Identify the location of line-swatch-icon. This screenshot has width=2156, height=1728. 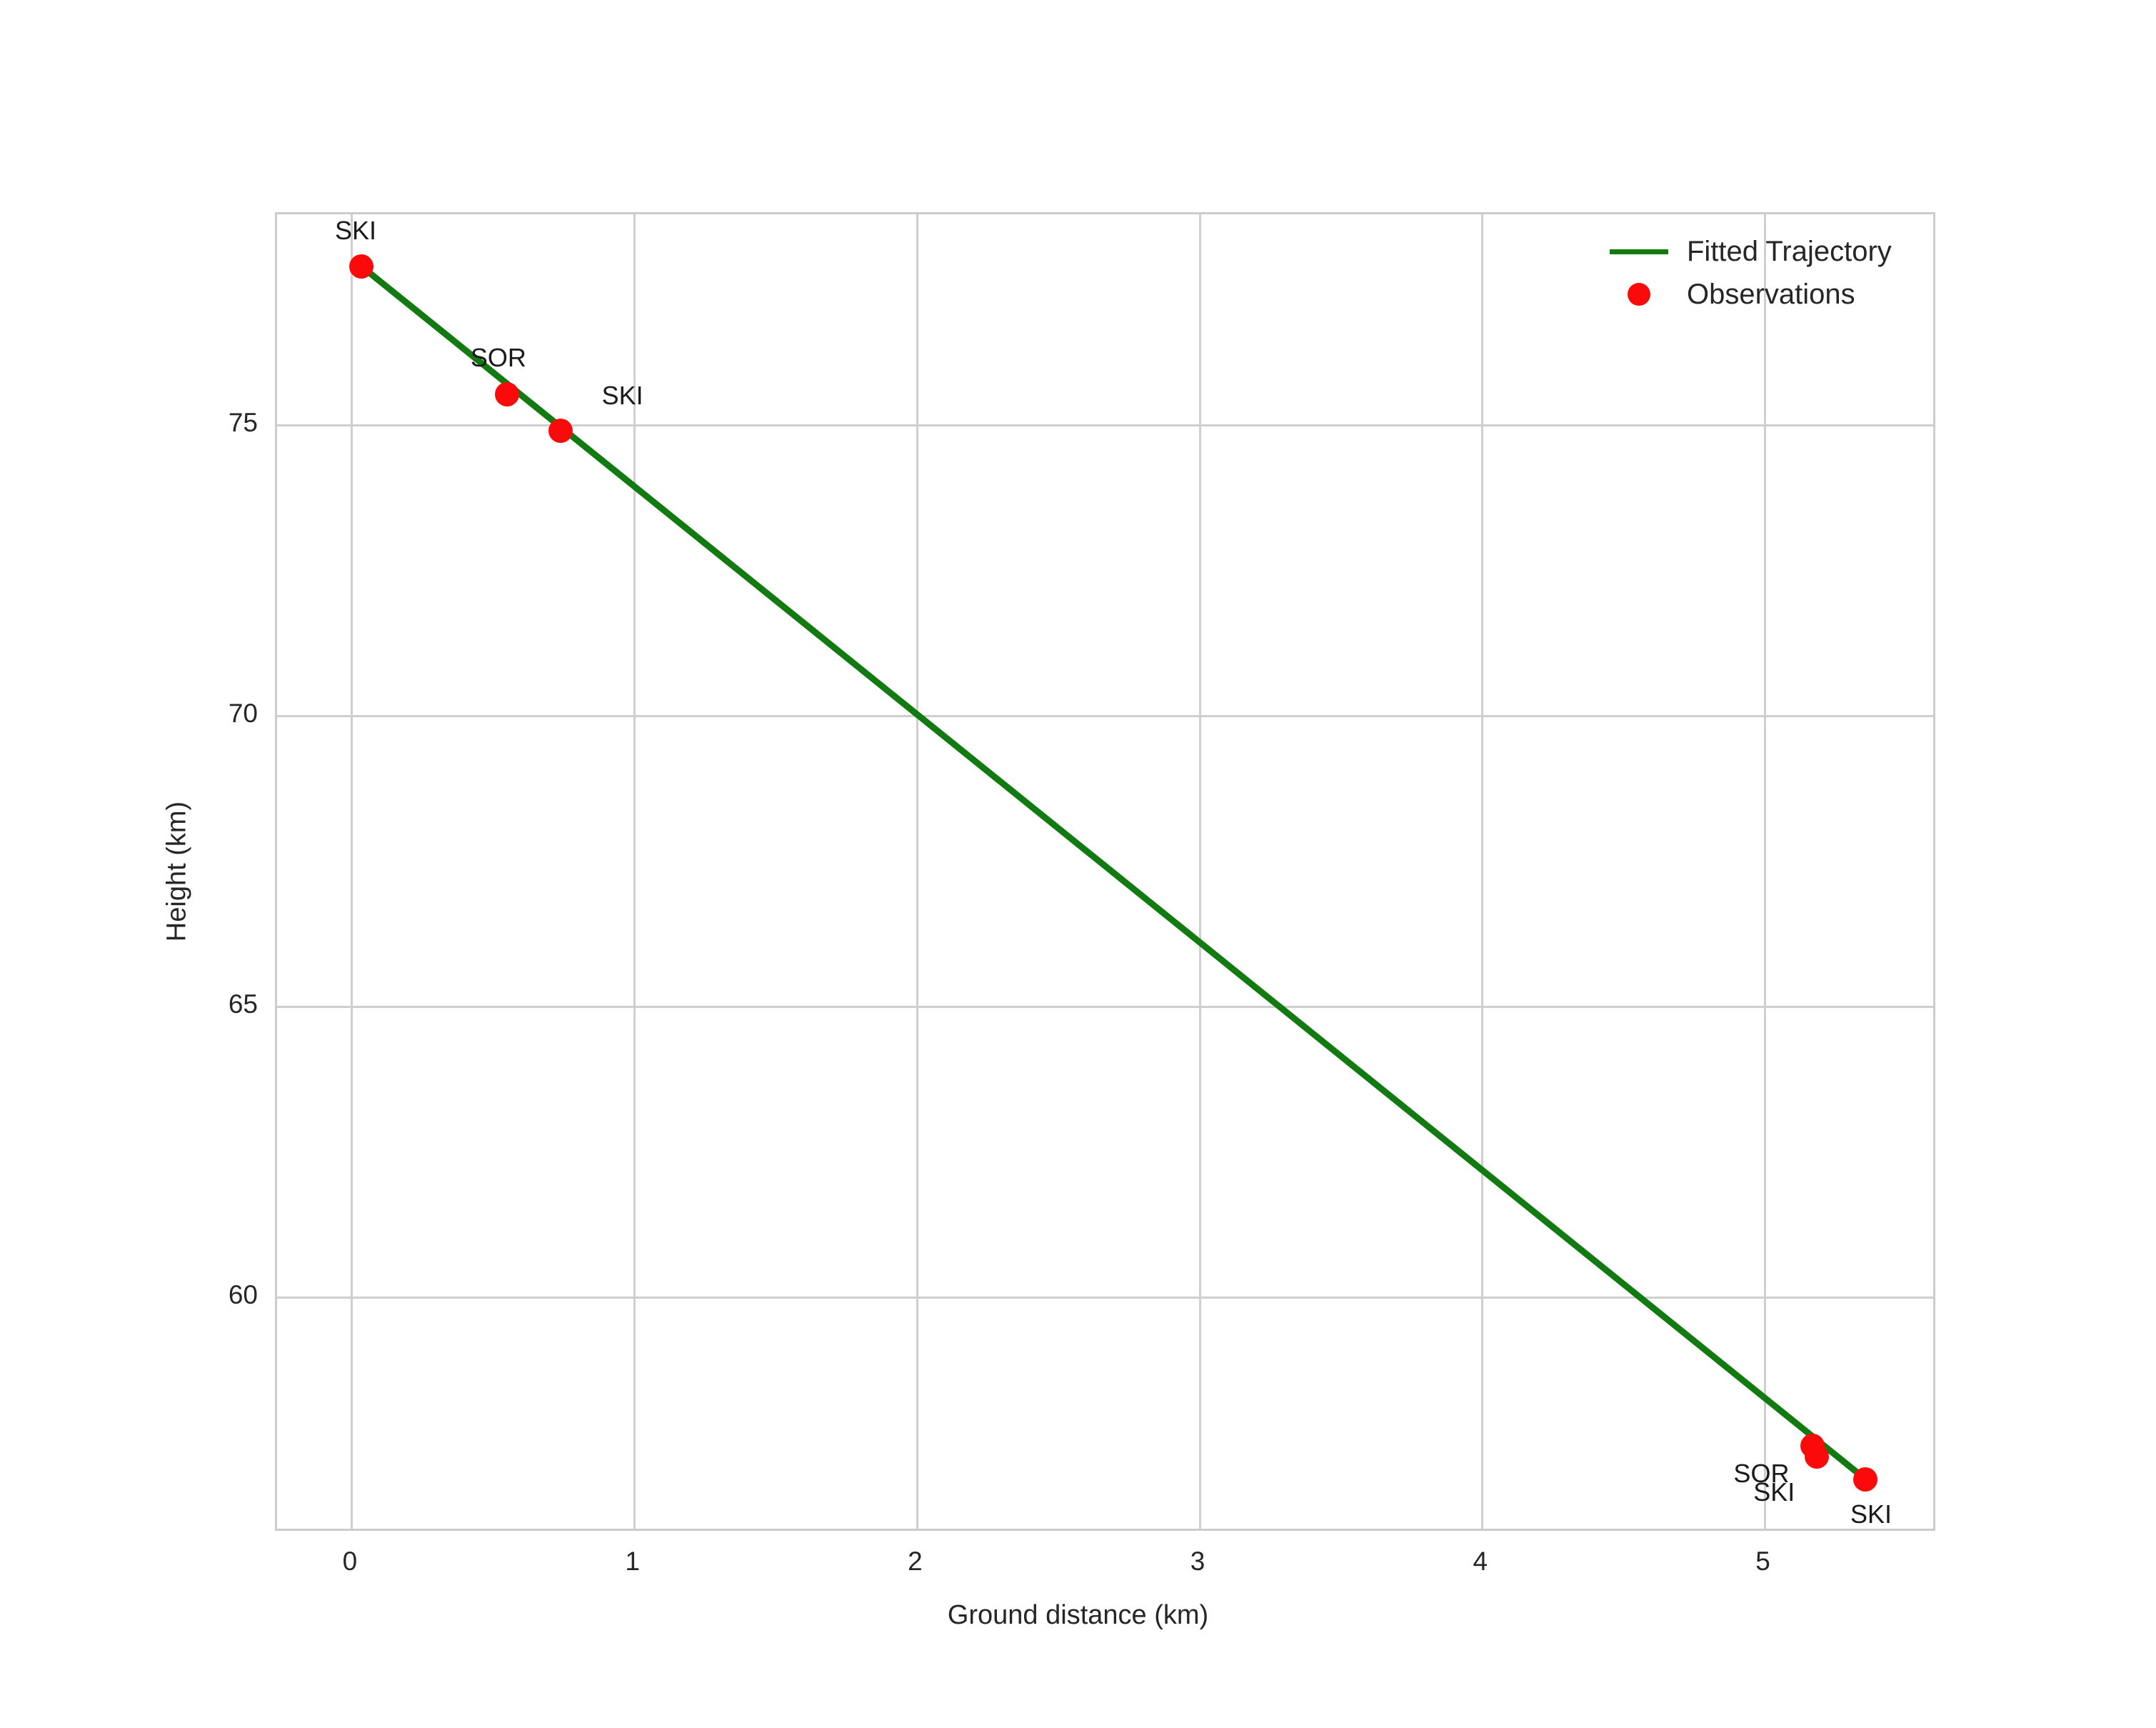
(1639, 251).